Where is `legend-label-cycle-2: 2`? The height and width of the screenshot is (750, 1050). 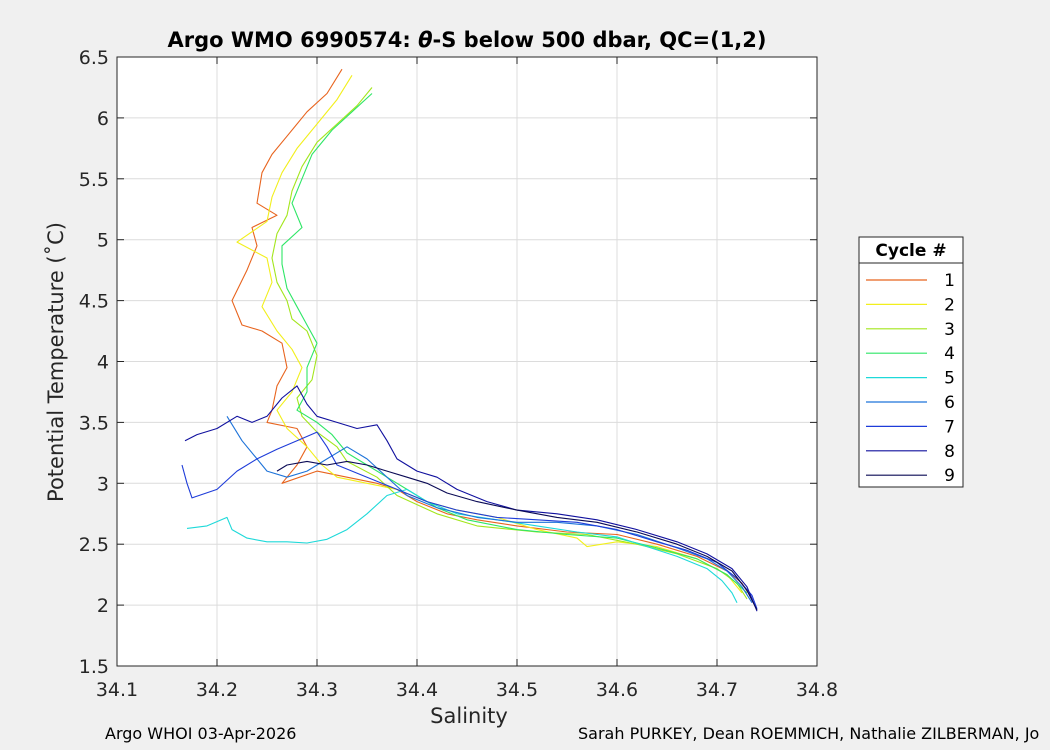 legend-label-cycle-2: 2 is located at coordinates (949, 305).